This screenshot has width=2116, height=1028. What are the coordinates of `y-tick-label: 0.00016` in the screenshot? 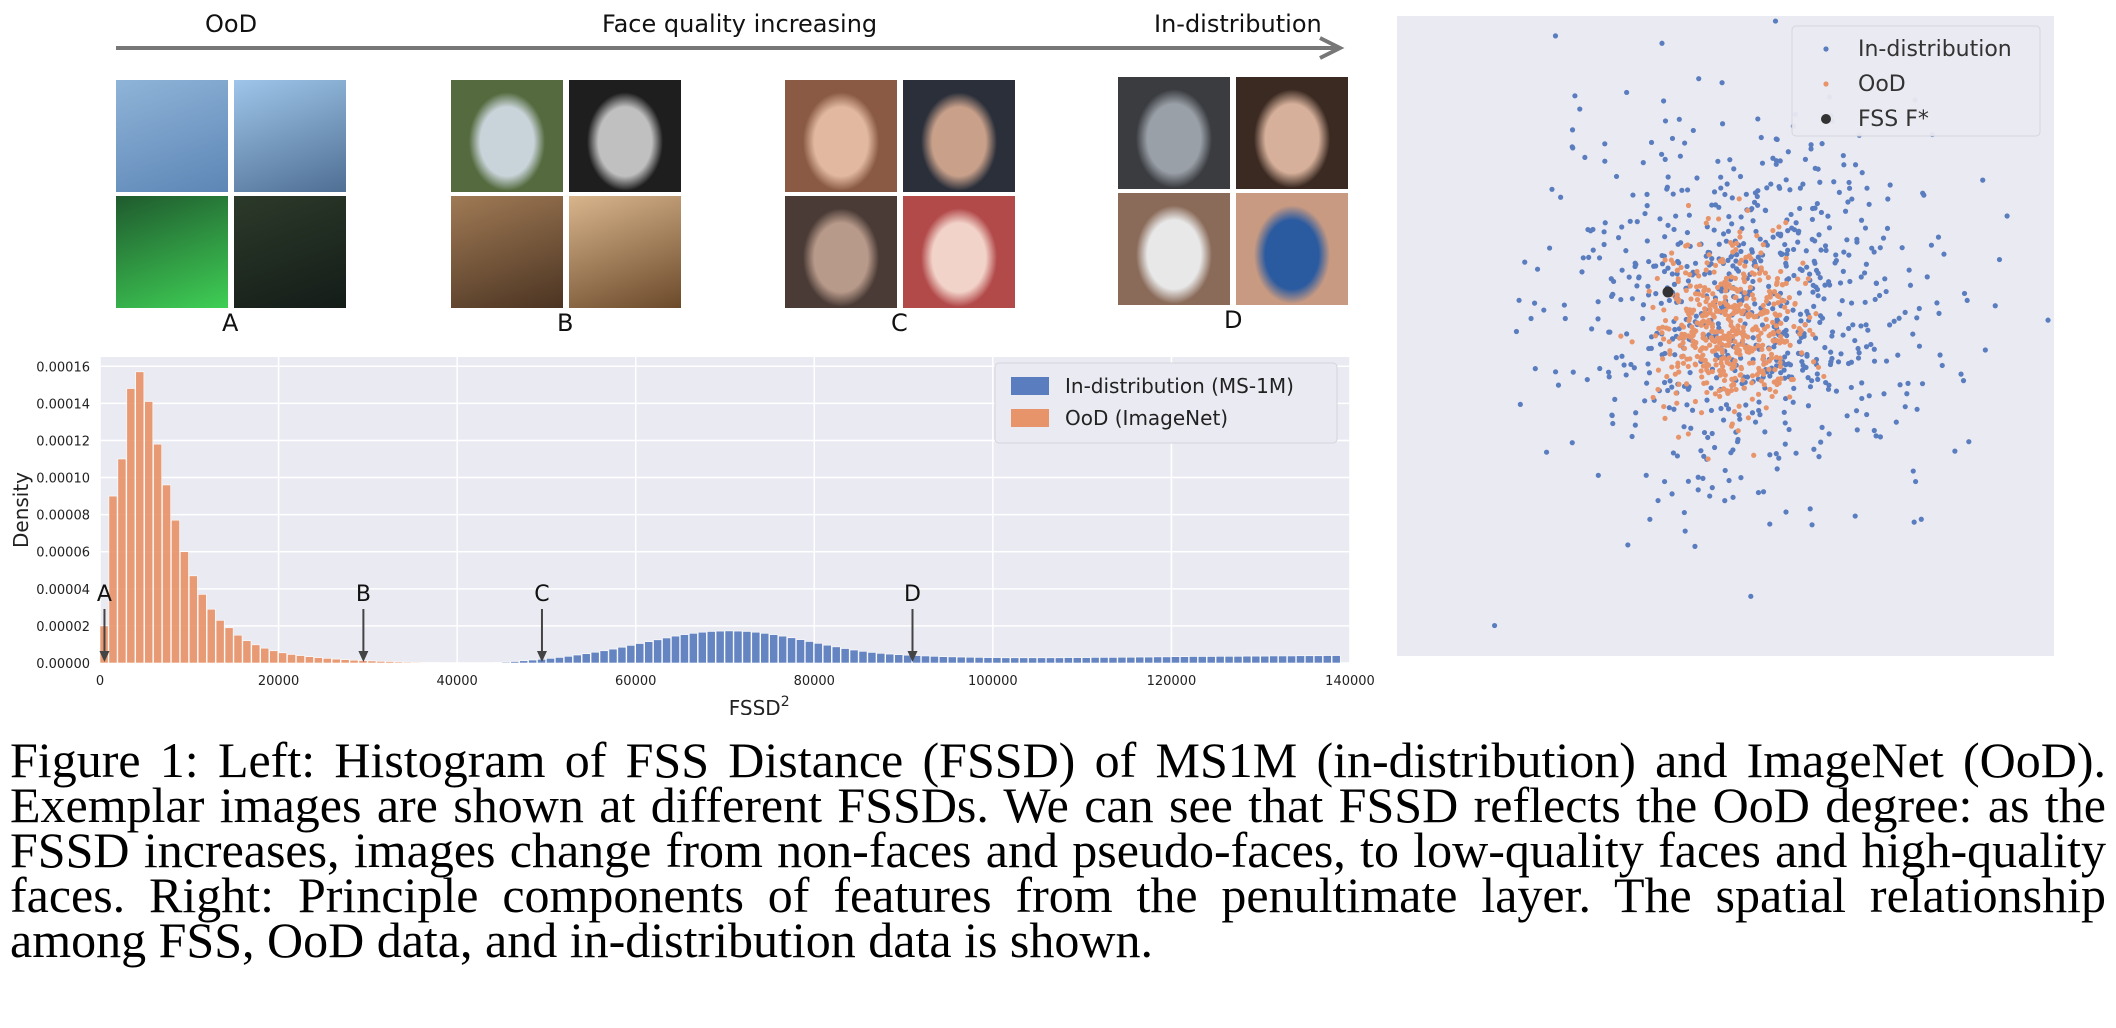 It's located at (63, 367).